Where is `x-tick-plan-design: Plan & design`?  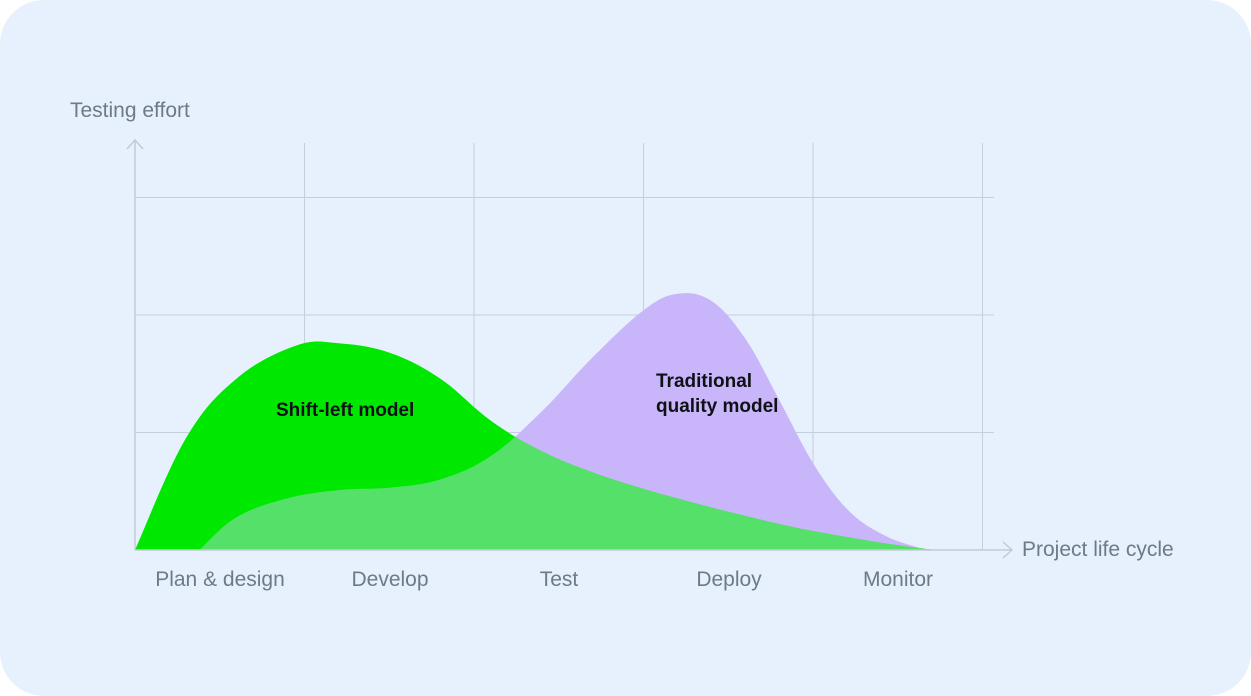 x-tick-plan-design: Plan & design is located at coordinates (220, 579).